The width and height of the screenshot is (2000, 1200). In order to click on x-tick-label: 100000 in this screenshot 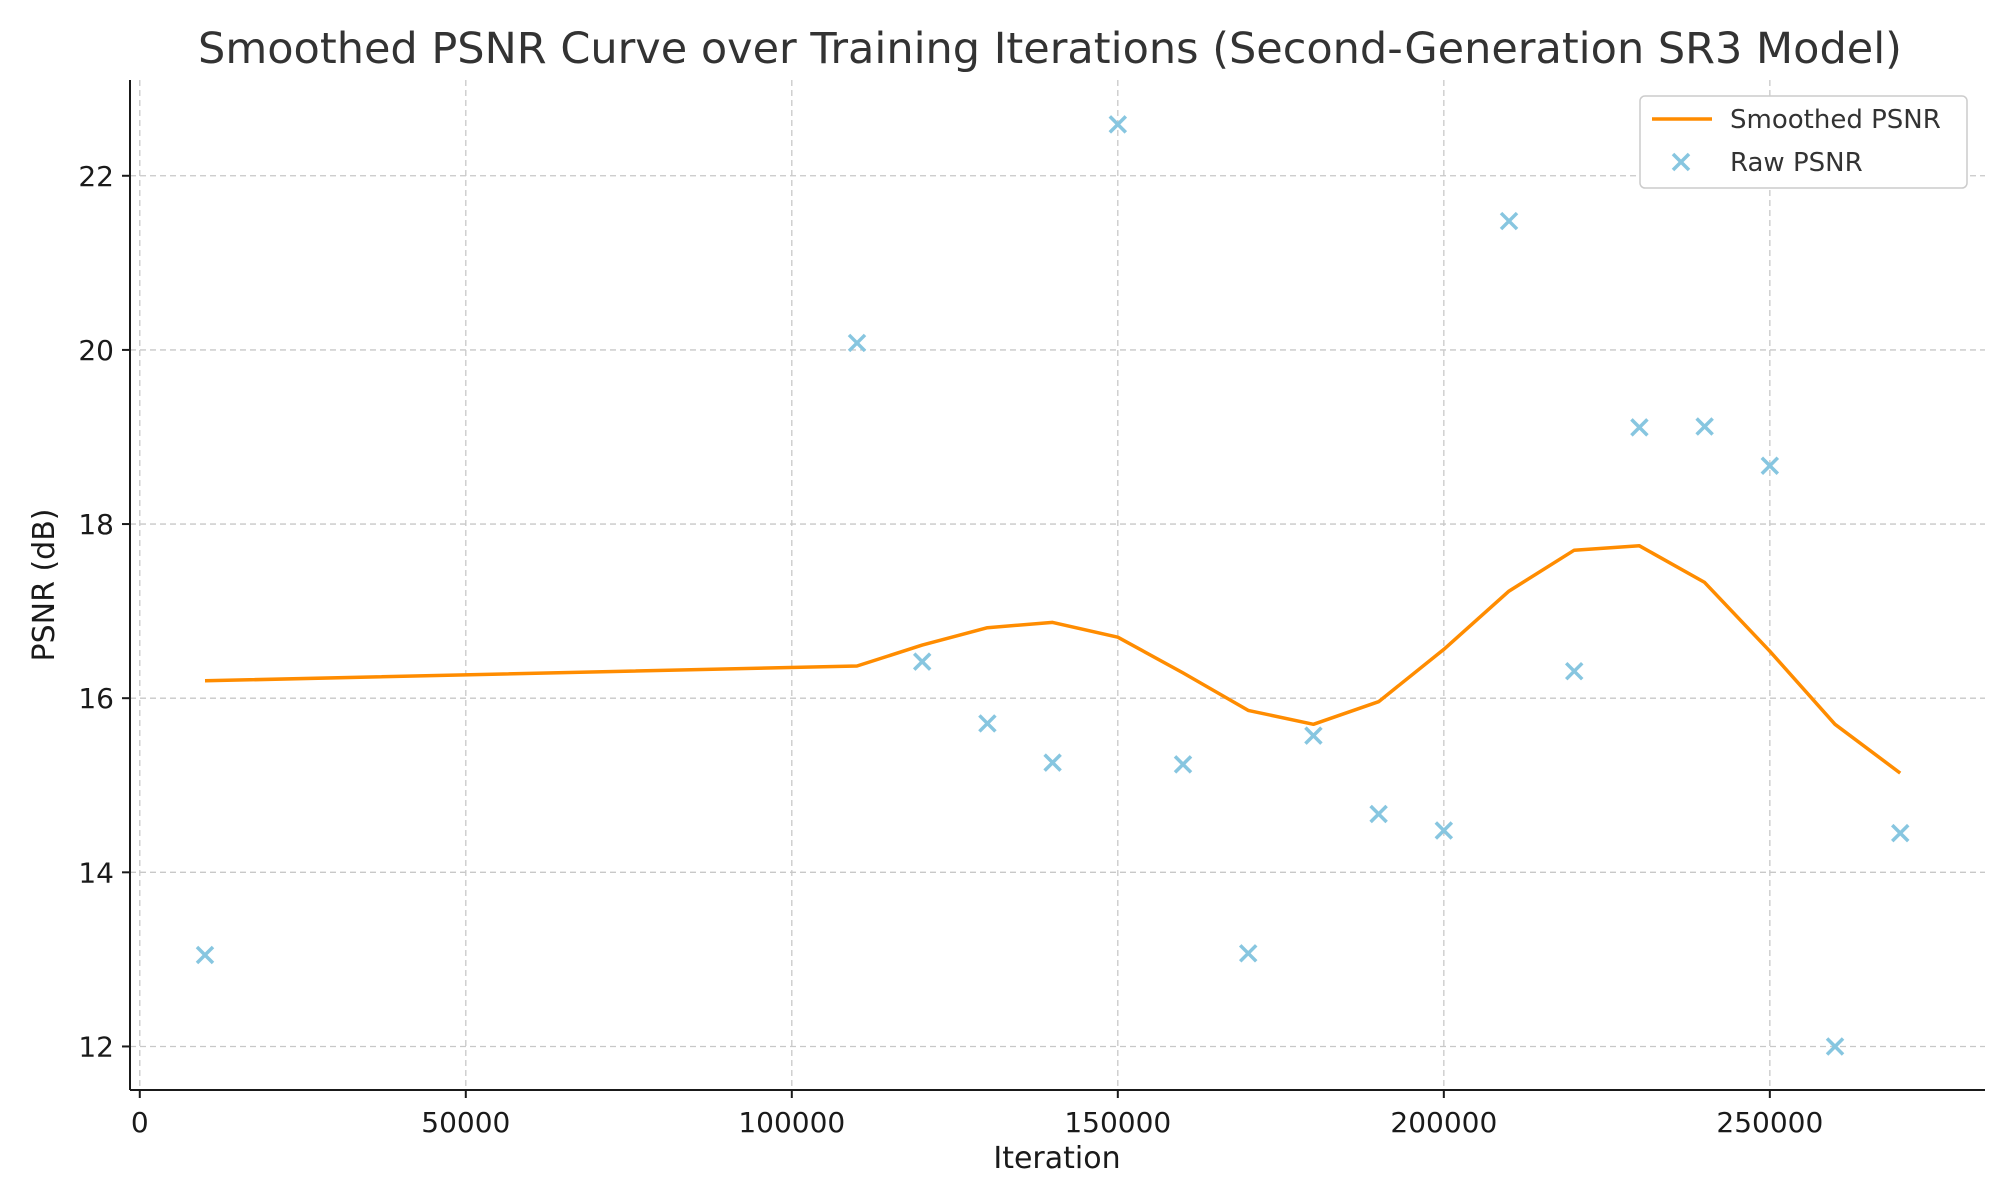, I will do `click(791, 1122)`.